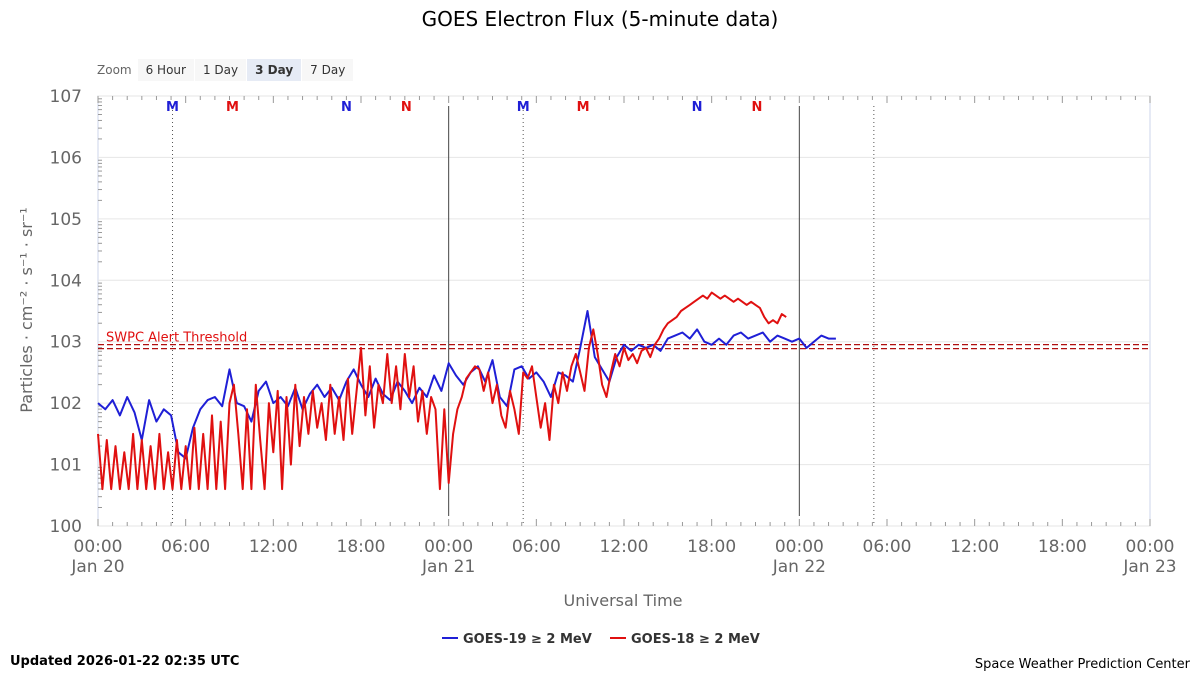 The width and height of the screenshot is (1200, 675). Describe the element at coordinates (66, 466) in the screenshot. I see `y-tick-label: 101` at that location.